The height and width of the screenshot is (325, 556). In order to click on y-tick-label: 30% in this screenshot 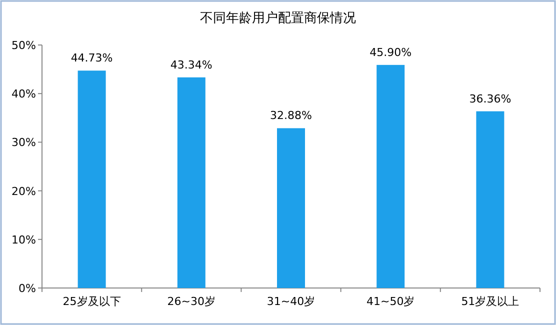, I will do `click(24, 143)`.